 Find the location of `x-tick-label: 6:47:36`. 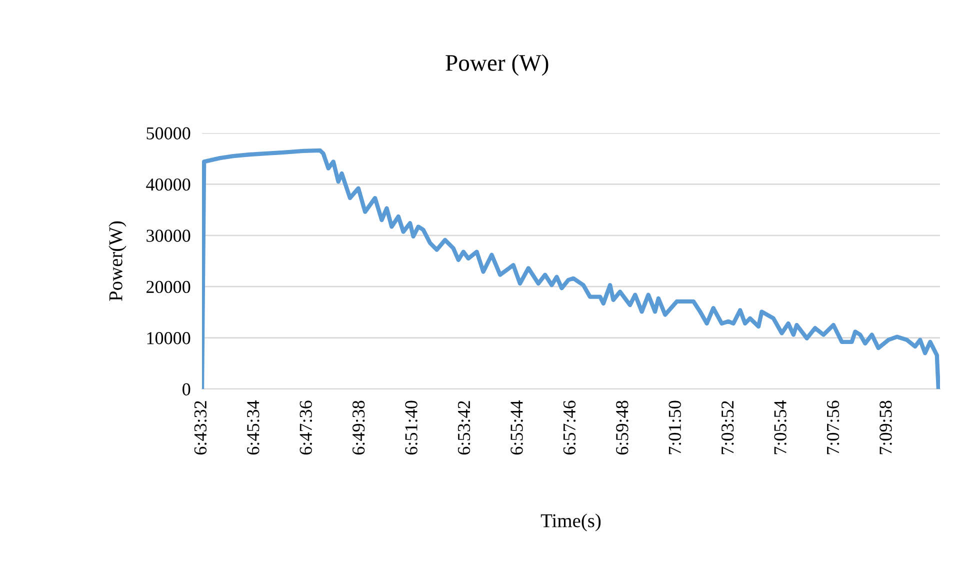

x-tick-label: 6:47:36 is located at coordinates (306, 427).